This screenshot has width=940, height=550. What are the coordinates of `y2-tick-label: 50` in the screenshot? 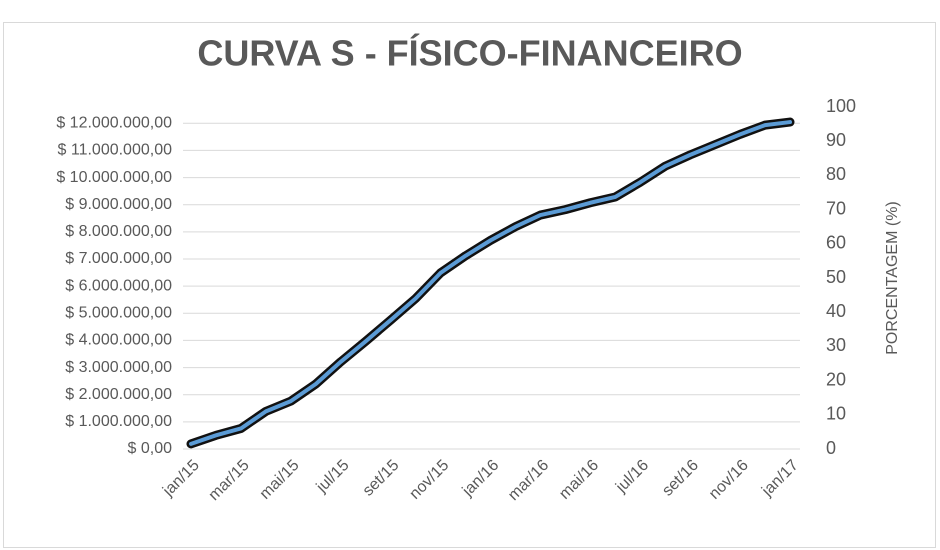 It's located at (836, 277).